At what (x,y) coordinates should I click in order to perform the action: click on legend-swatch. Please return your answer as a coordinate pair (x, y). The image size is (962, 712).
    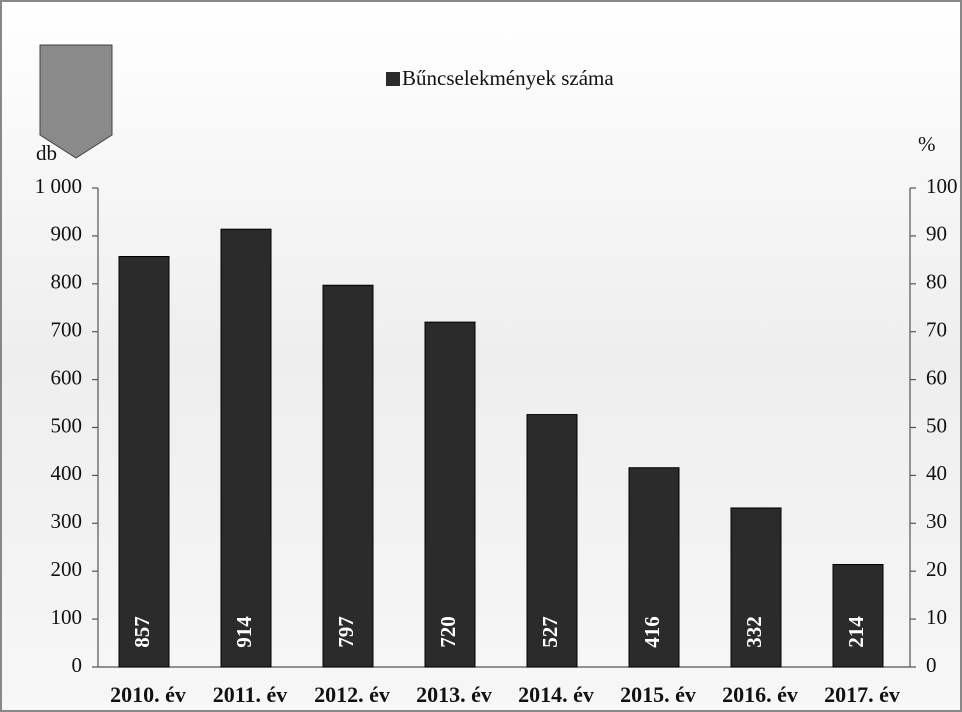
    Looking at the image, I should click on (393, 79).